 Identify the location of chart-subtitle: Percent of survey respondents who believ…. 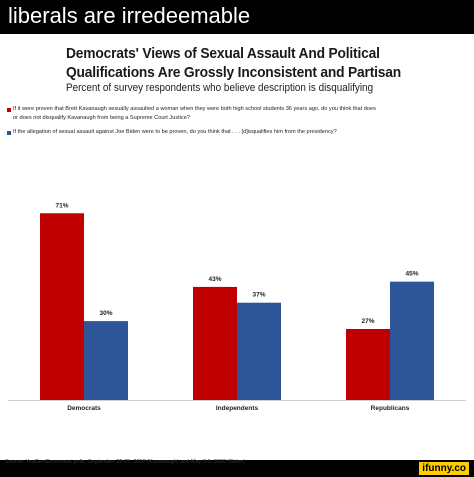
(220, 88).